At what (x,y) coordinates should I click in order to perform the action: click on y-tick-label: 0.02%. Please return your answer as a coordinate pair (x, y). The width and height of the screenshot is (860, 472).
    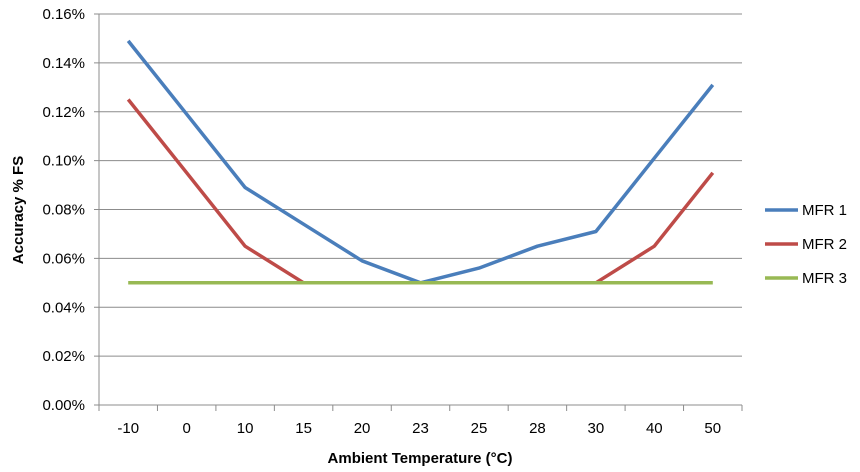
    Looking at the image, I should click on (63, 356).